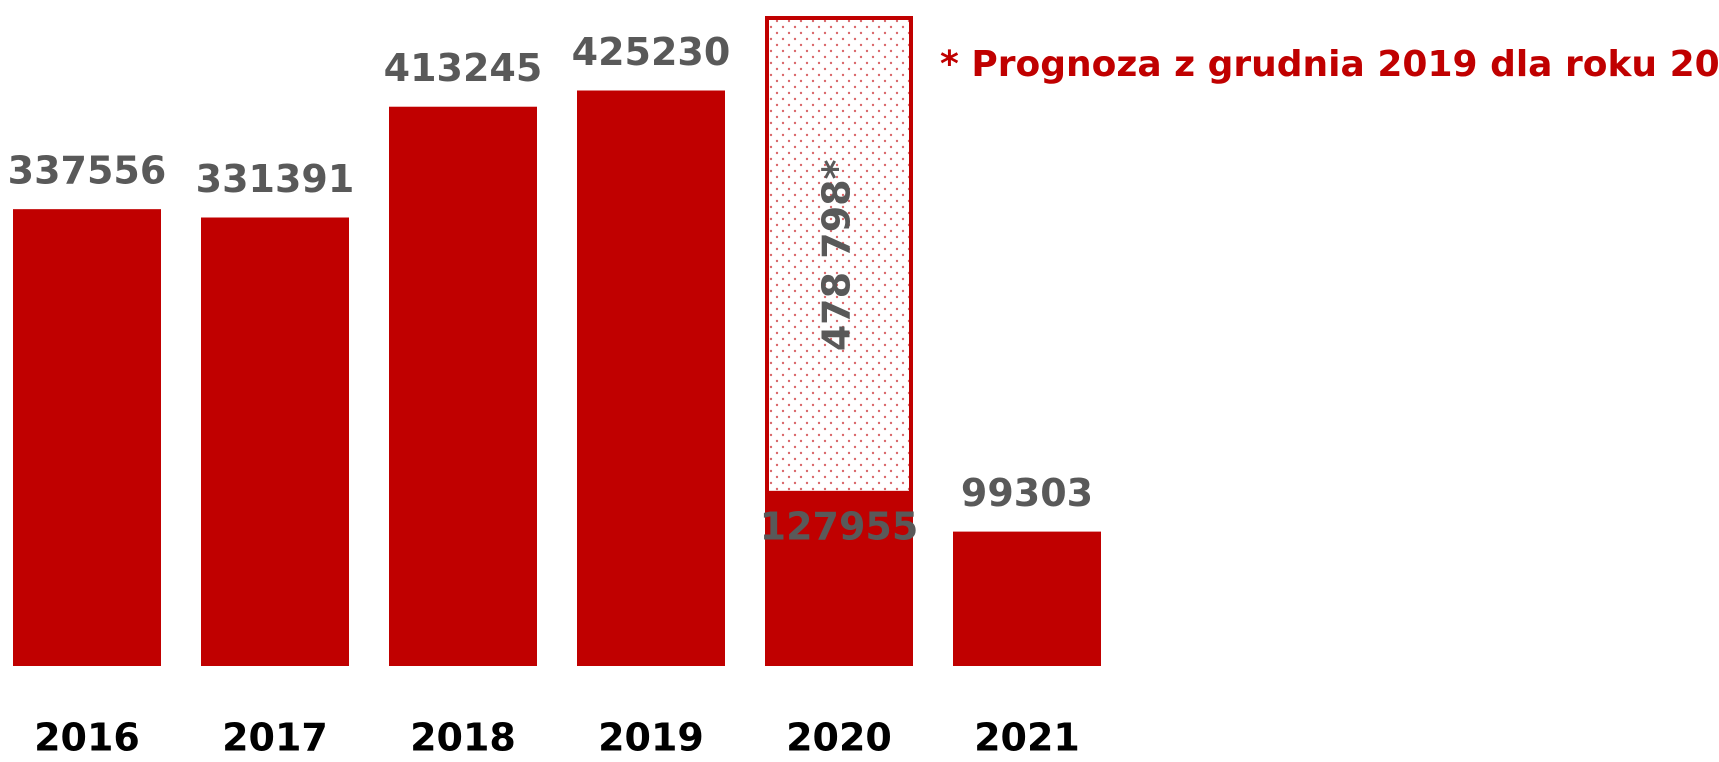  What do you see at coordinates (651, 52) in the screenshot?
I see `value-label: 425230` at bounding box center [651, 52].